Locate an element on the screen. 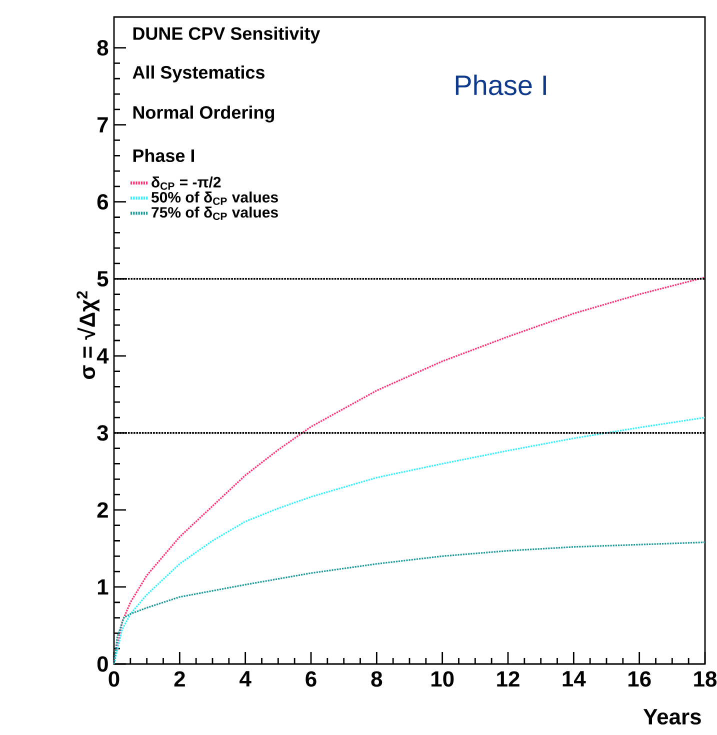 The height and width of the screenshot is (735, 717). text: Phase I is located at coordinates (501, 85).